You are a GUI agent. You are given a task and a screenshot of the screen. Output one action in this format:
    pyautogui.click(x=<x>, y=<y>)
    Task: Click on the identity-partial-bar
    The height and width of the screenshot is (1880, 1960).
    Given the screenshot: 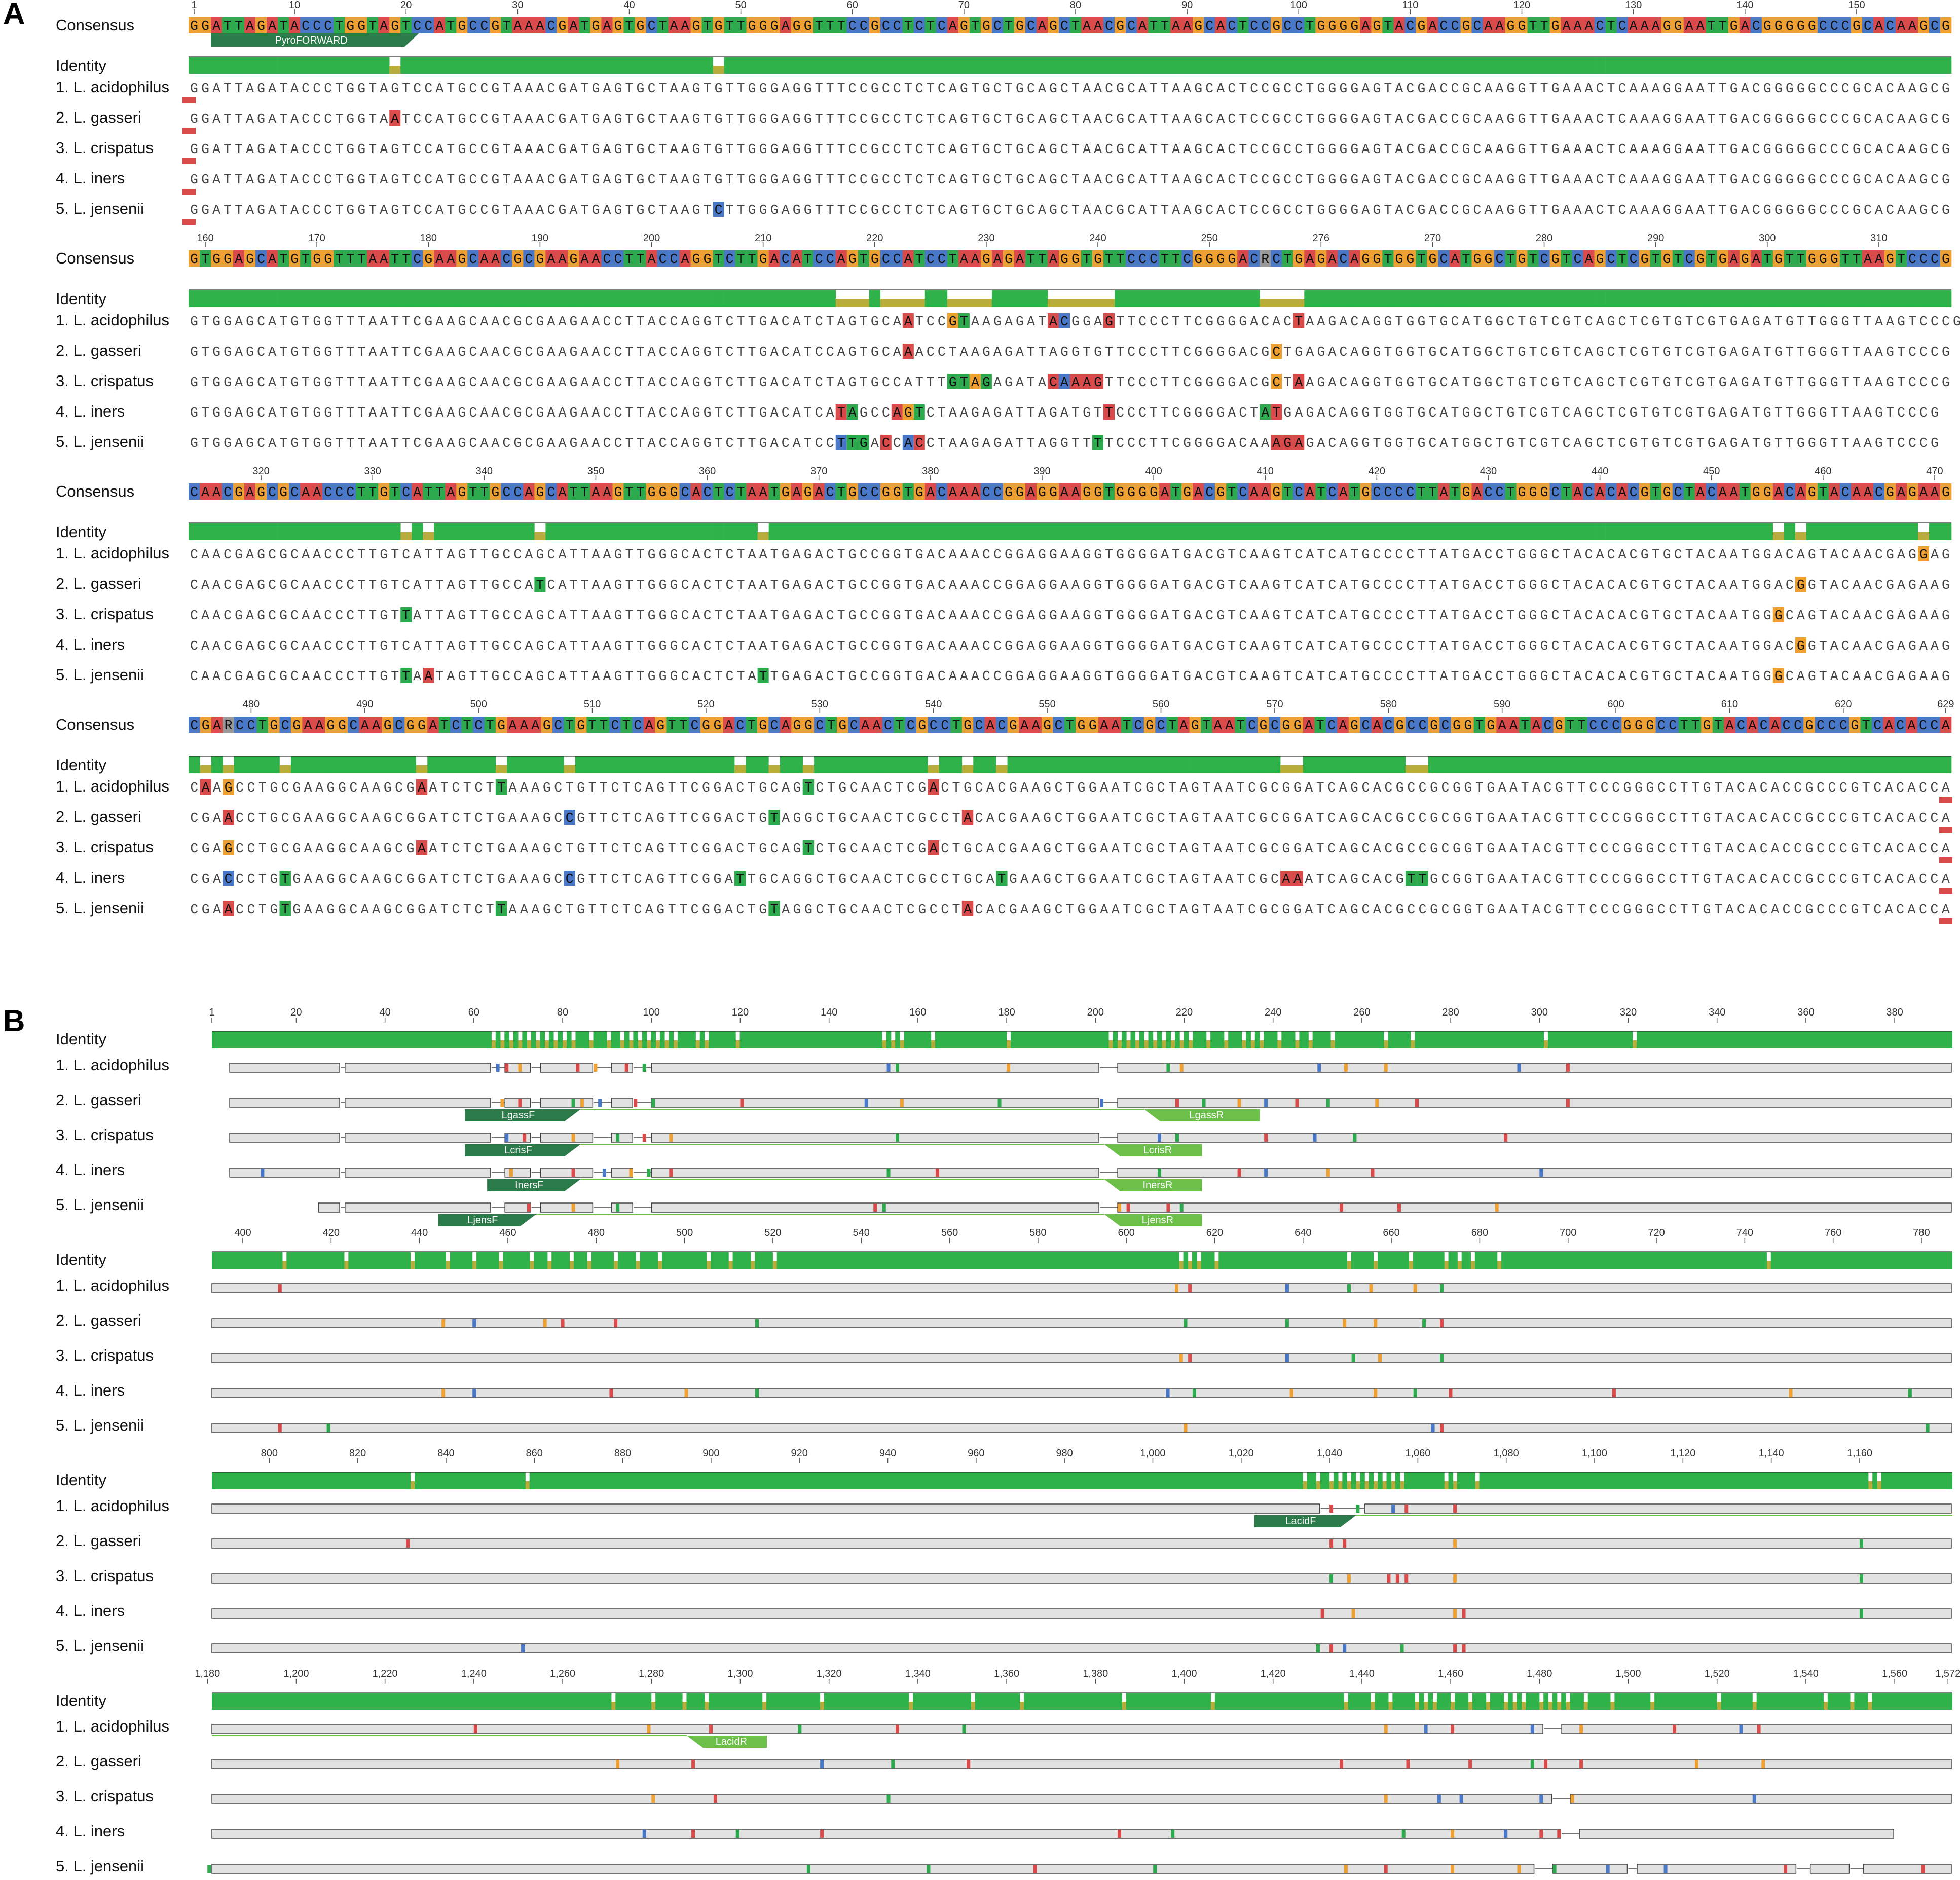 What is the action you would take?
    pyautogui.click(x=1098, y=303)
    